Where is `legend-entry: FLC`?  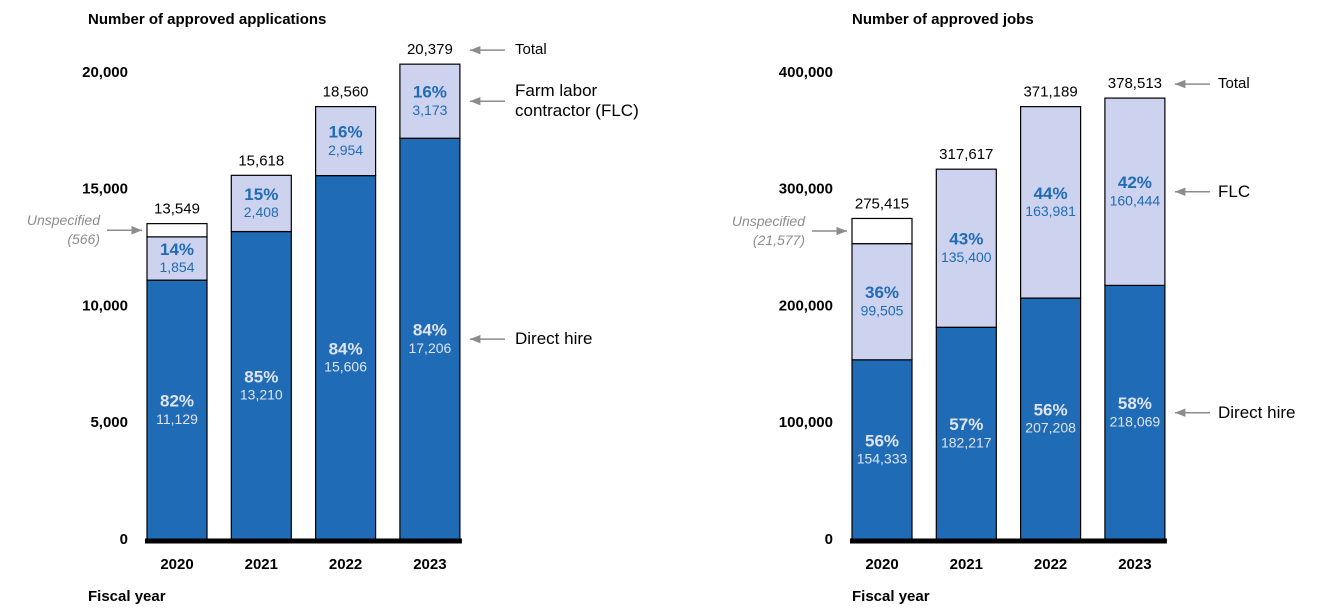
legend-entry: FLC is located at coordinates (1234, 191).